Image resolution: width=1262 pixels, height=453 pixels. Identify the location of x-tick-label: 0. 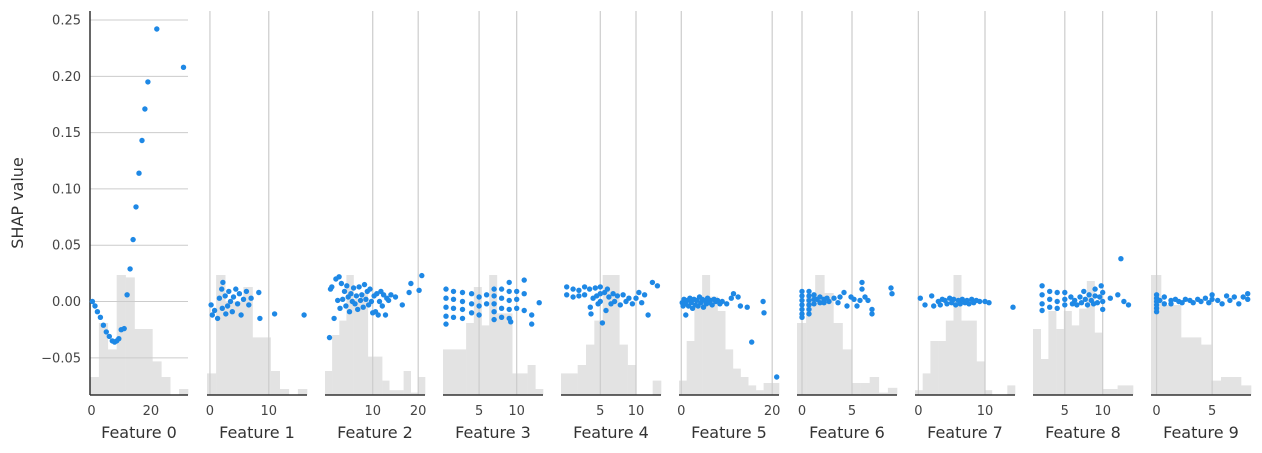
(1156, 411).